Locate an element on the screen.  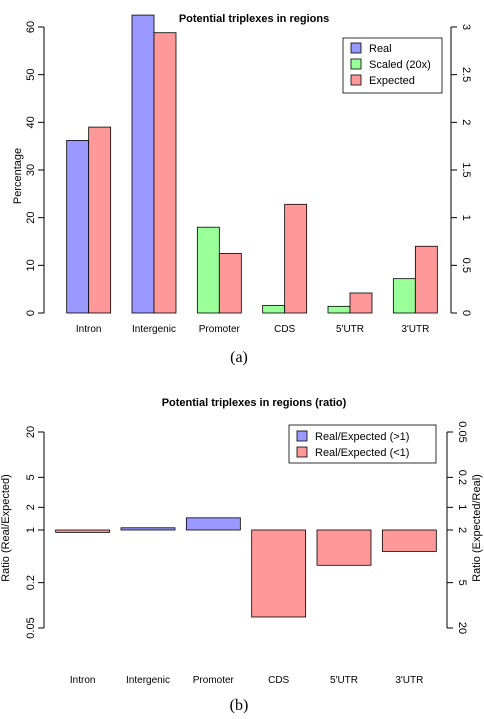
chart-a-y2tick-label: 0.5 is located at coordinates (466, 265).